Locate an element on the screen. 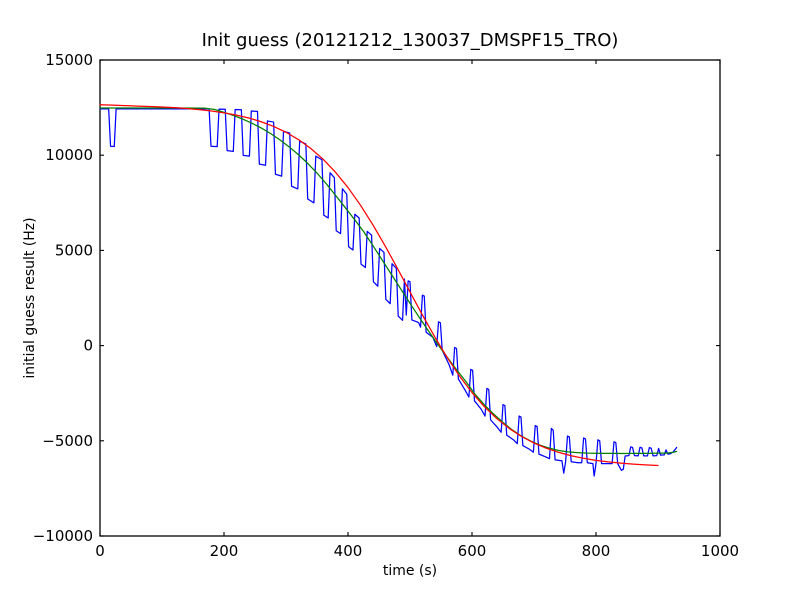 The width and height of the screenshot is (800, 600). x-tick-label: 600 is located at coordinates (472, 551).